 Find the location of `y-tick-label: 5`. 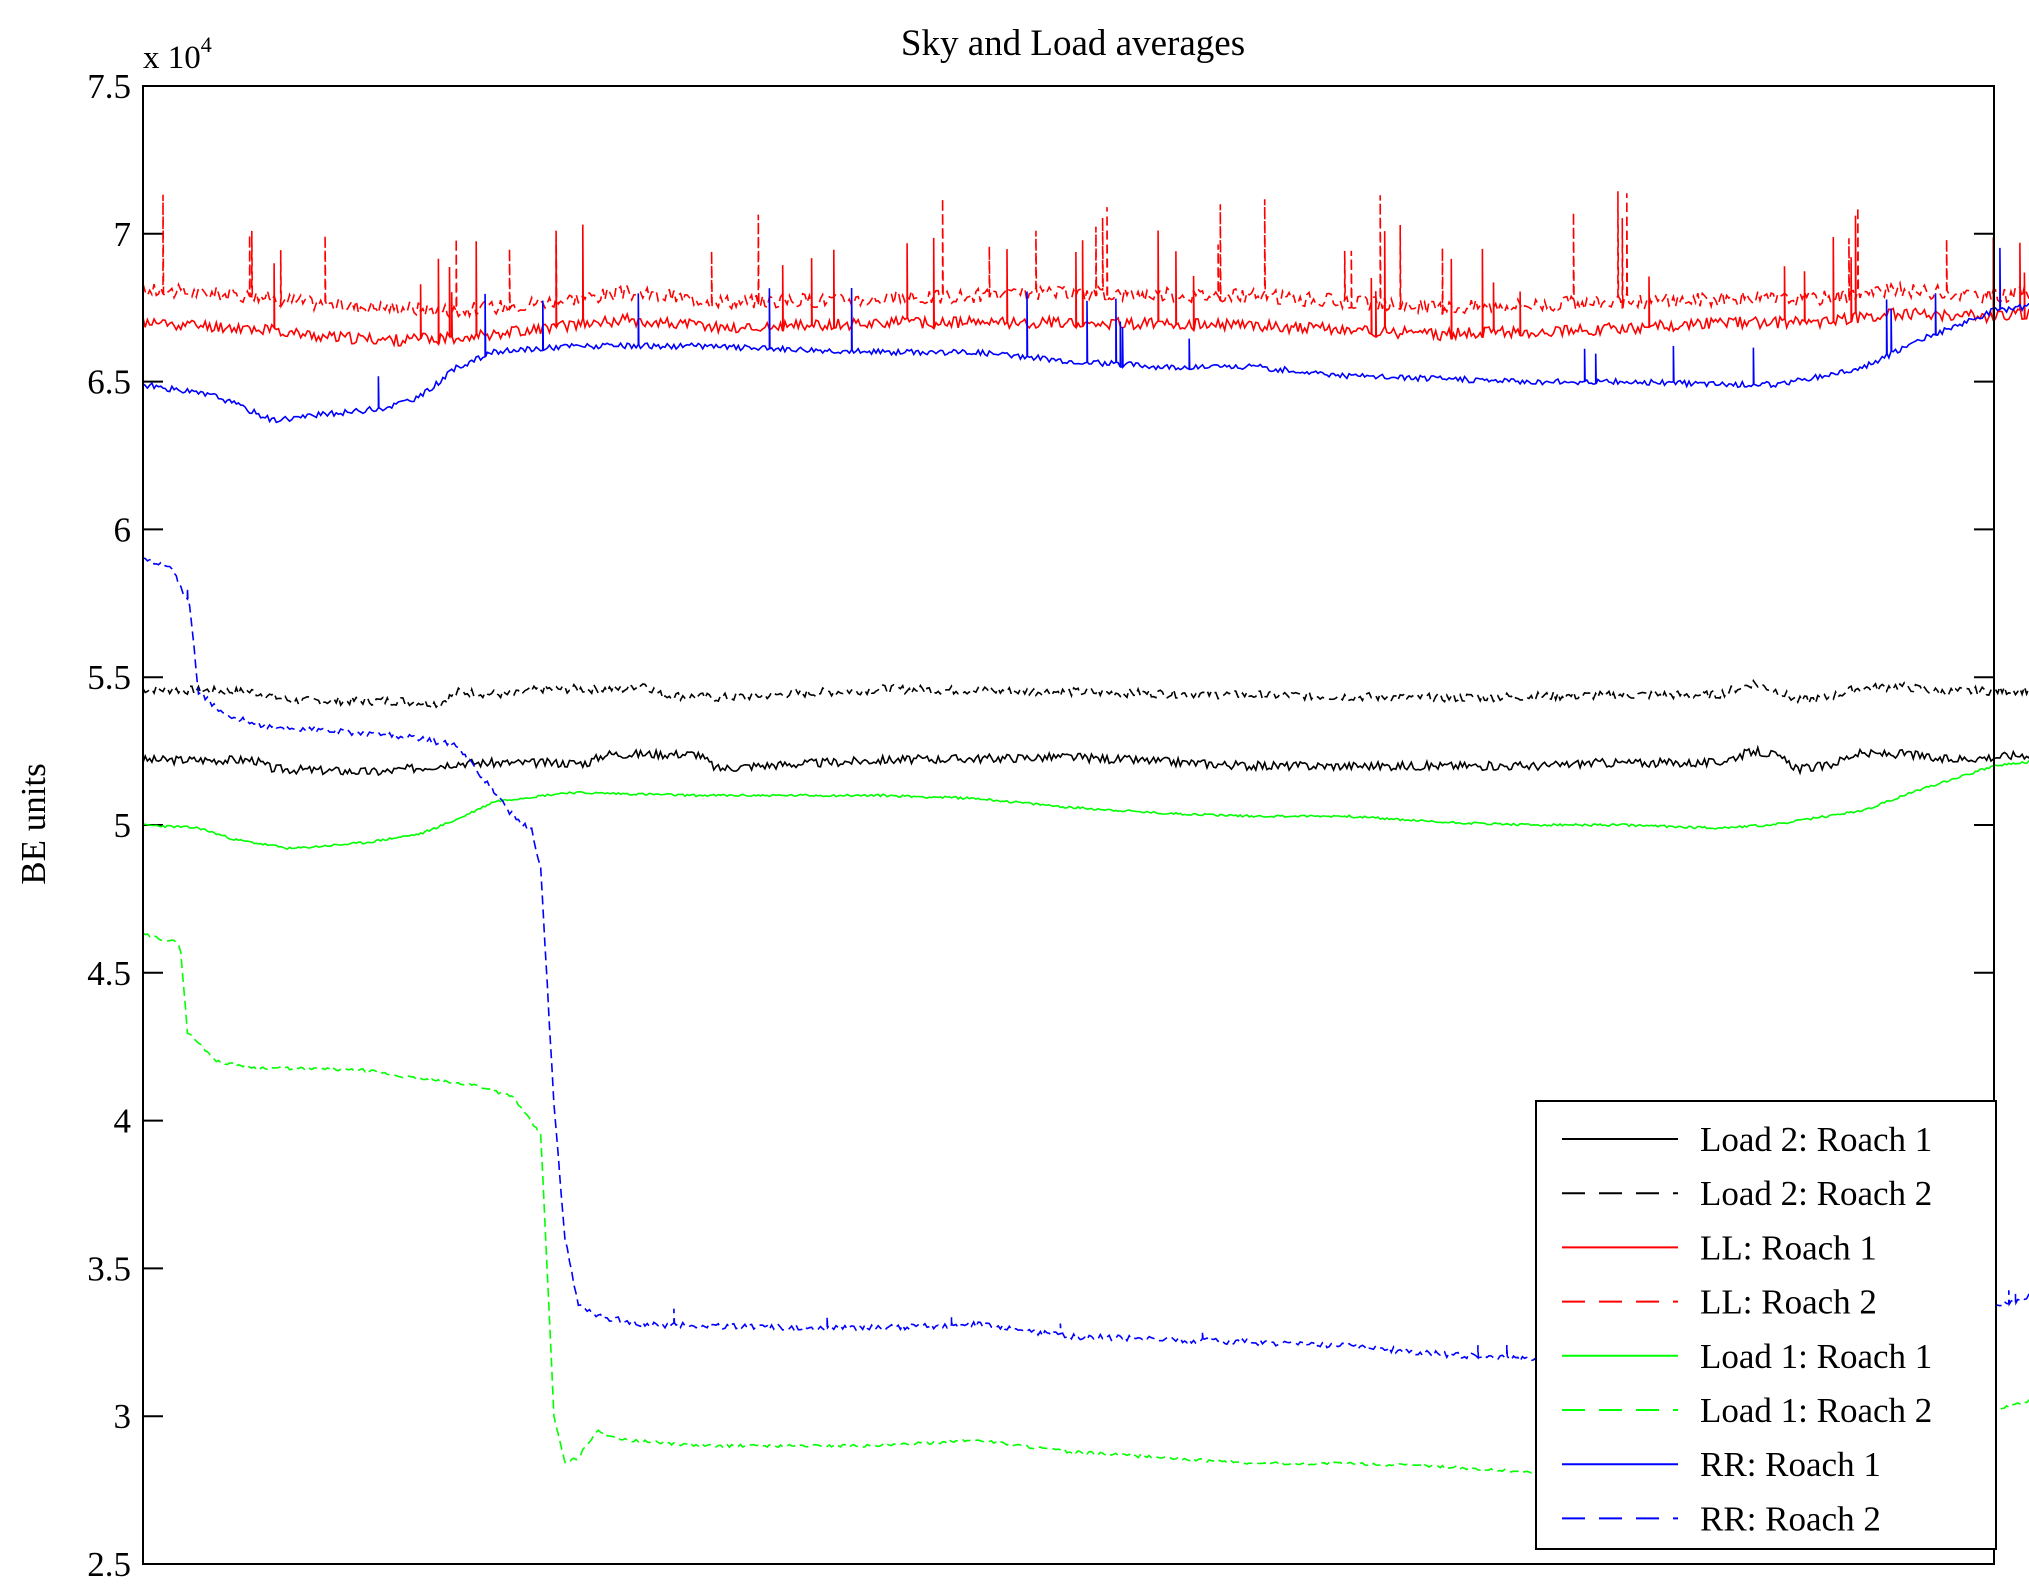

y-tick-label: 5 is located at coordinates (123, 825).